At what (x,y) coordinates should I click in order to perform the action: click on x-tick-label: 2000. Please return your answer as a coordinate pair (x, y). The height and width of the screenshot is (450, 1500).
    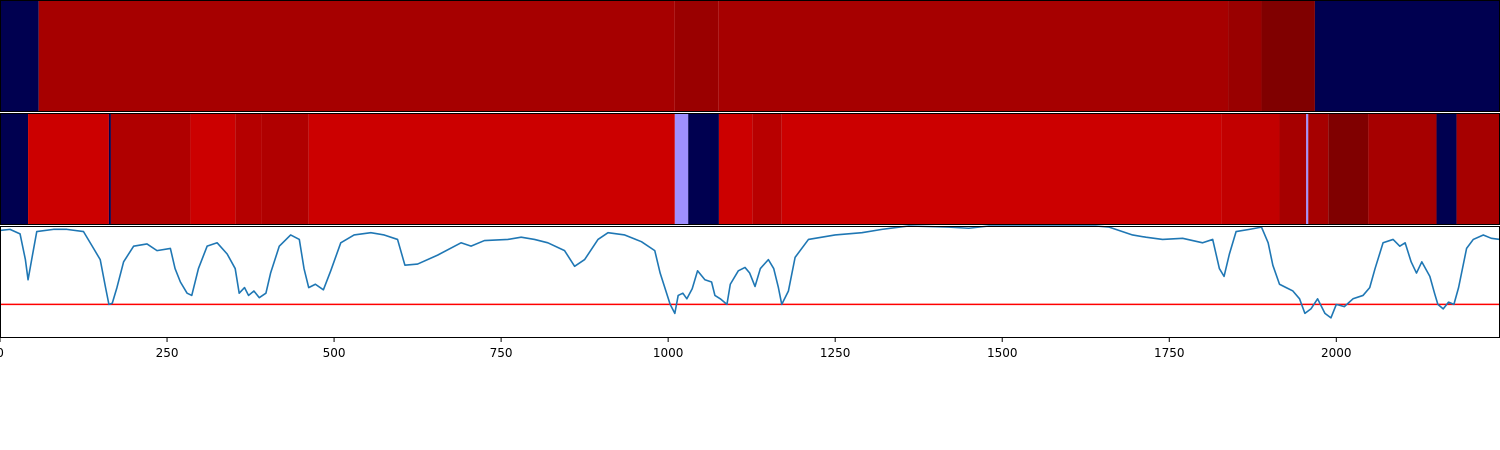
    Looking at the image, I should click on (1336, 353).